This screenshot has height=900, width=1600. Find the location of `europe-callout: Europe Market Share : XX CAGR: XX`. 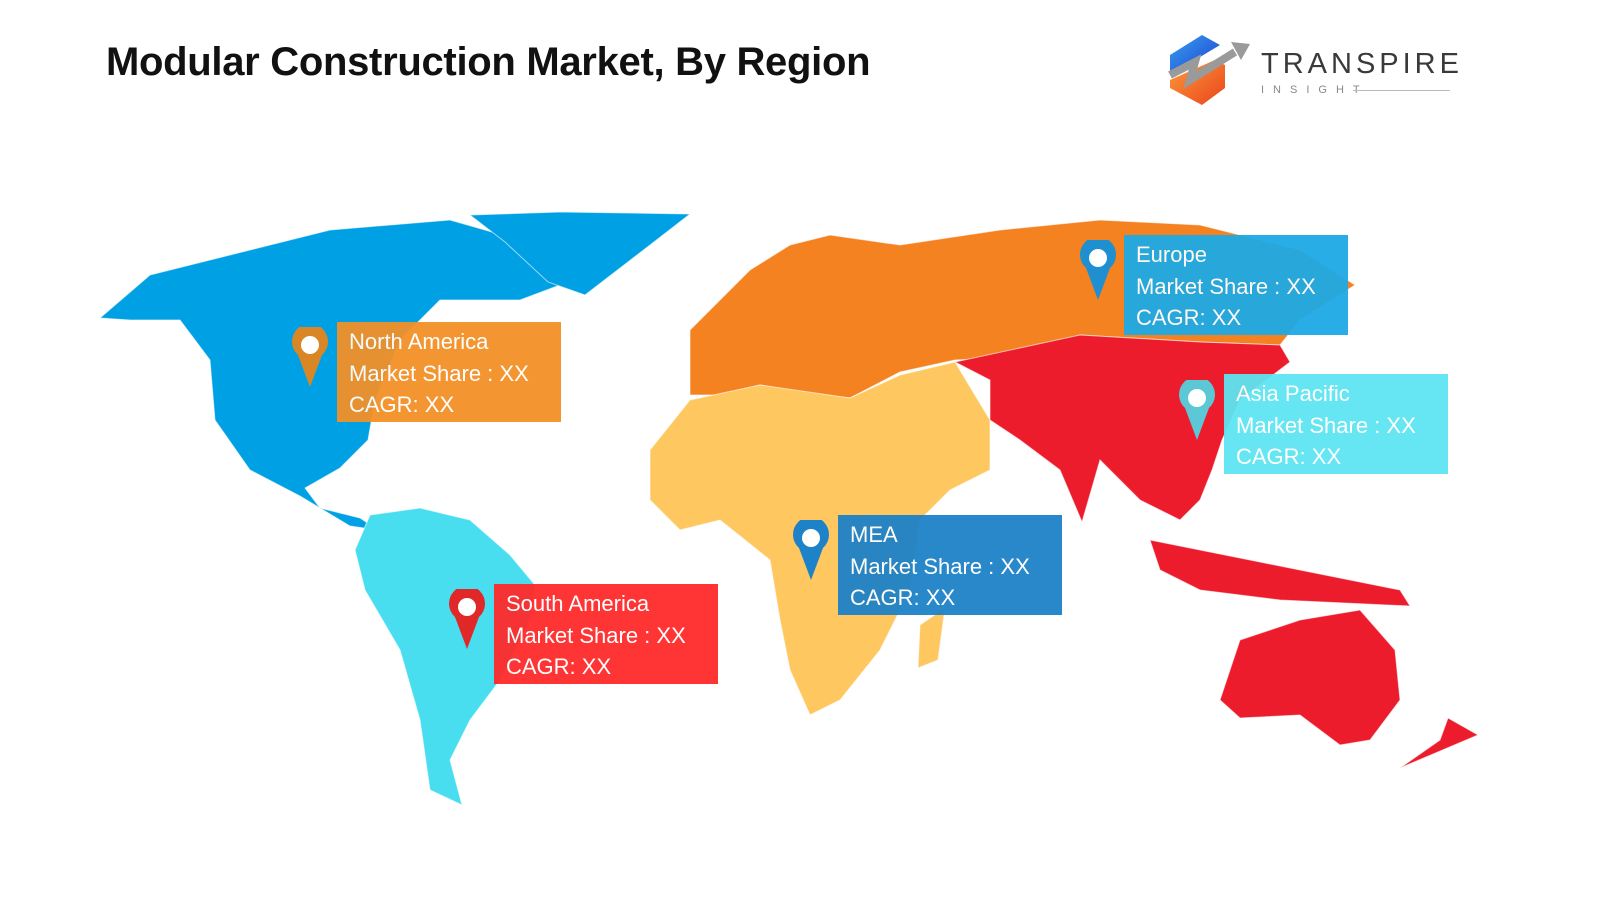

europe-callout: Europe Market Share : XX CAGR: XX is located at coordinates (1236, 285).